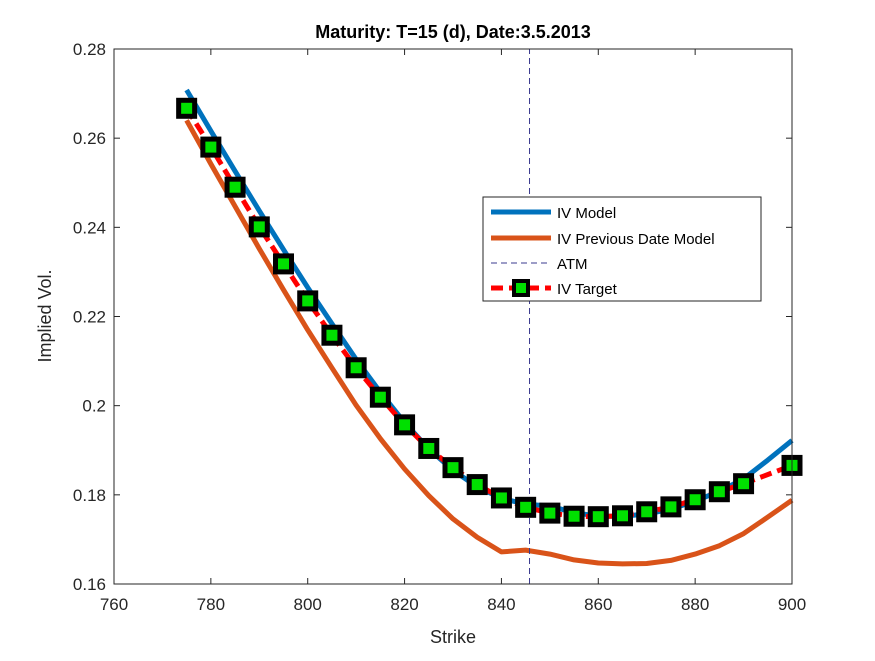 The height and width of the screenshot is (661, 875). Describe the element at coordinates (94, 406) in the screenshot. I see `y-tick-label: 0.2` at that location.